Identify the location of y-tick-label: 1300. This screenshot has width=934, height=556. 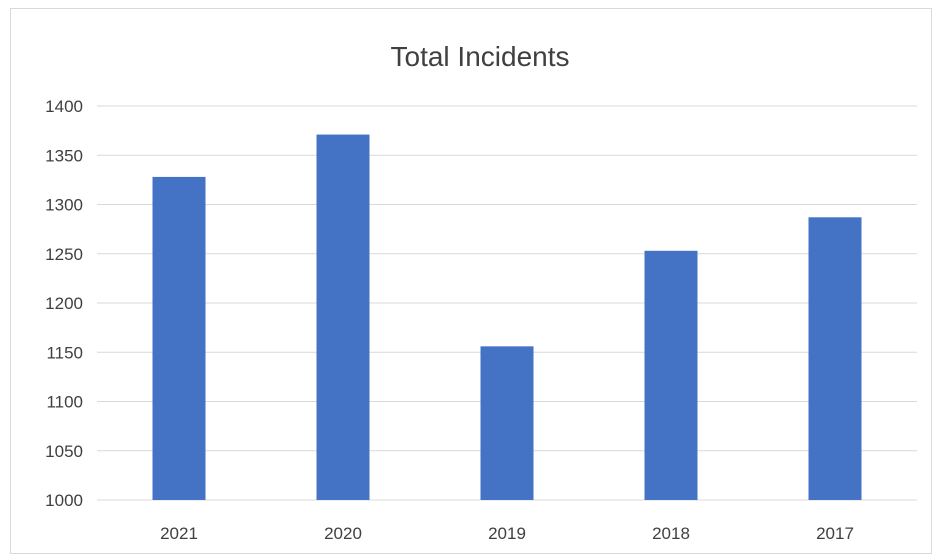
(64, 205).